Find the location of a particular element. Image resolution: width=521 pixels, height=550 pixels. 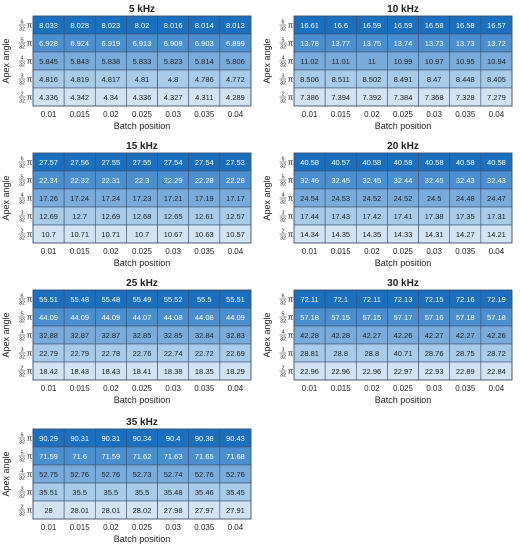

cell-value-label: 10.95 is located at coordinates (465, 61).